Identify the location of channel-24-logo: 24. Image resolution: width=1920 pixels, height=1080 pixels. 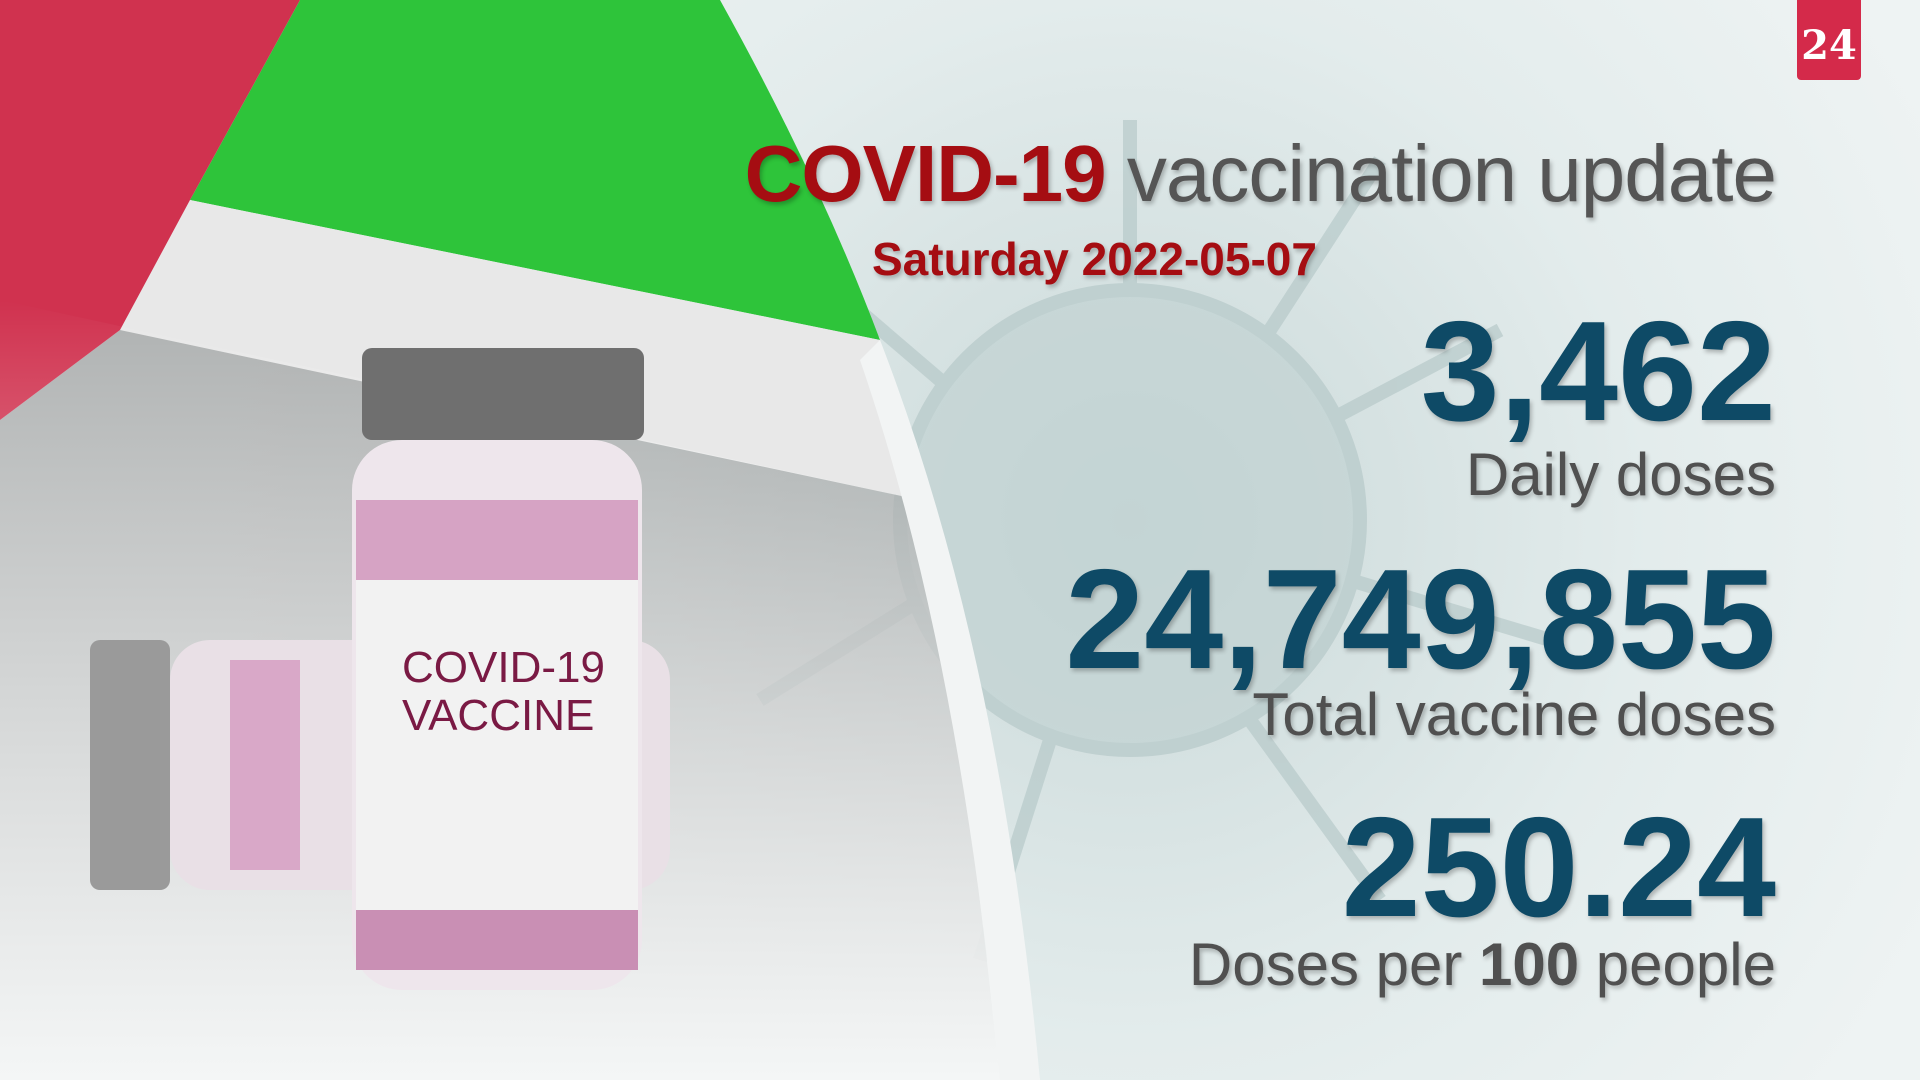
(1829, 40).